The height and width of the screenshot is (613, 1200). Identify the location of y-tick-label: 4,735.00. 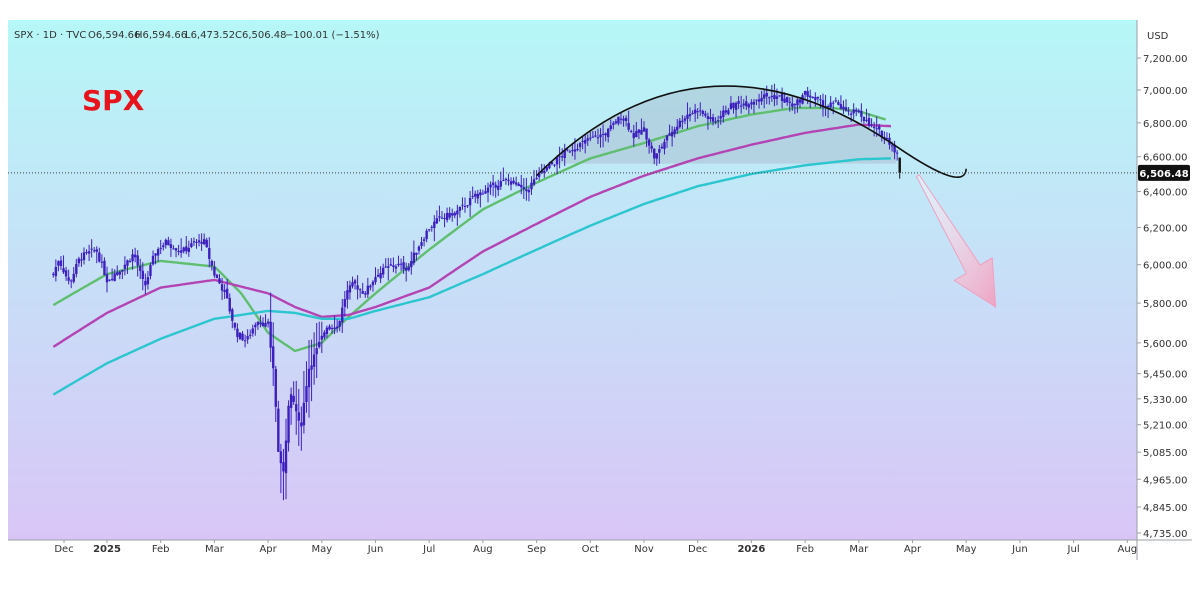
(1165, 534).